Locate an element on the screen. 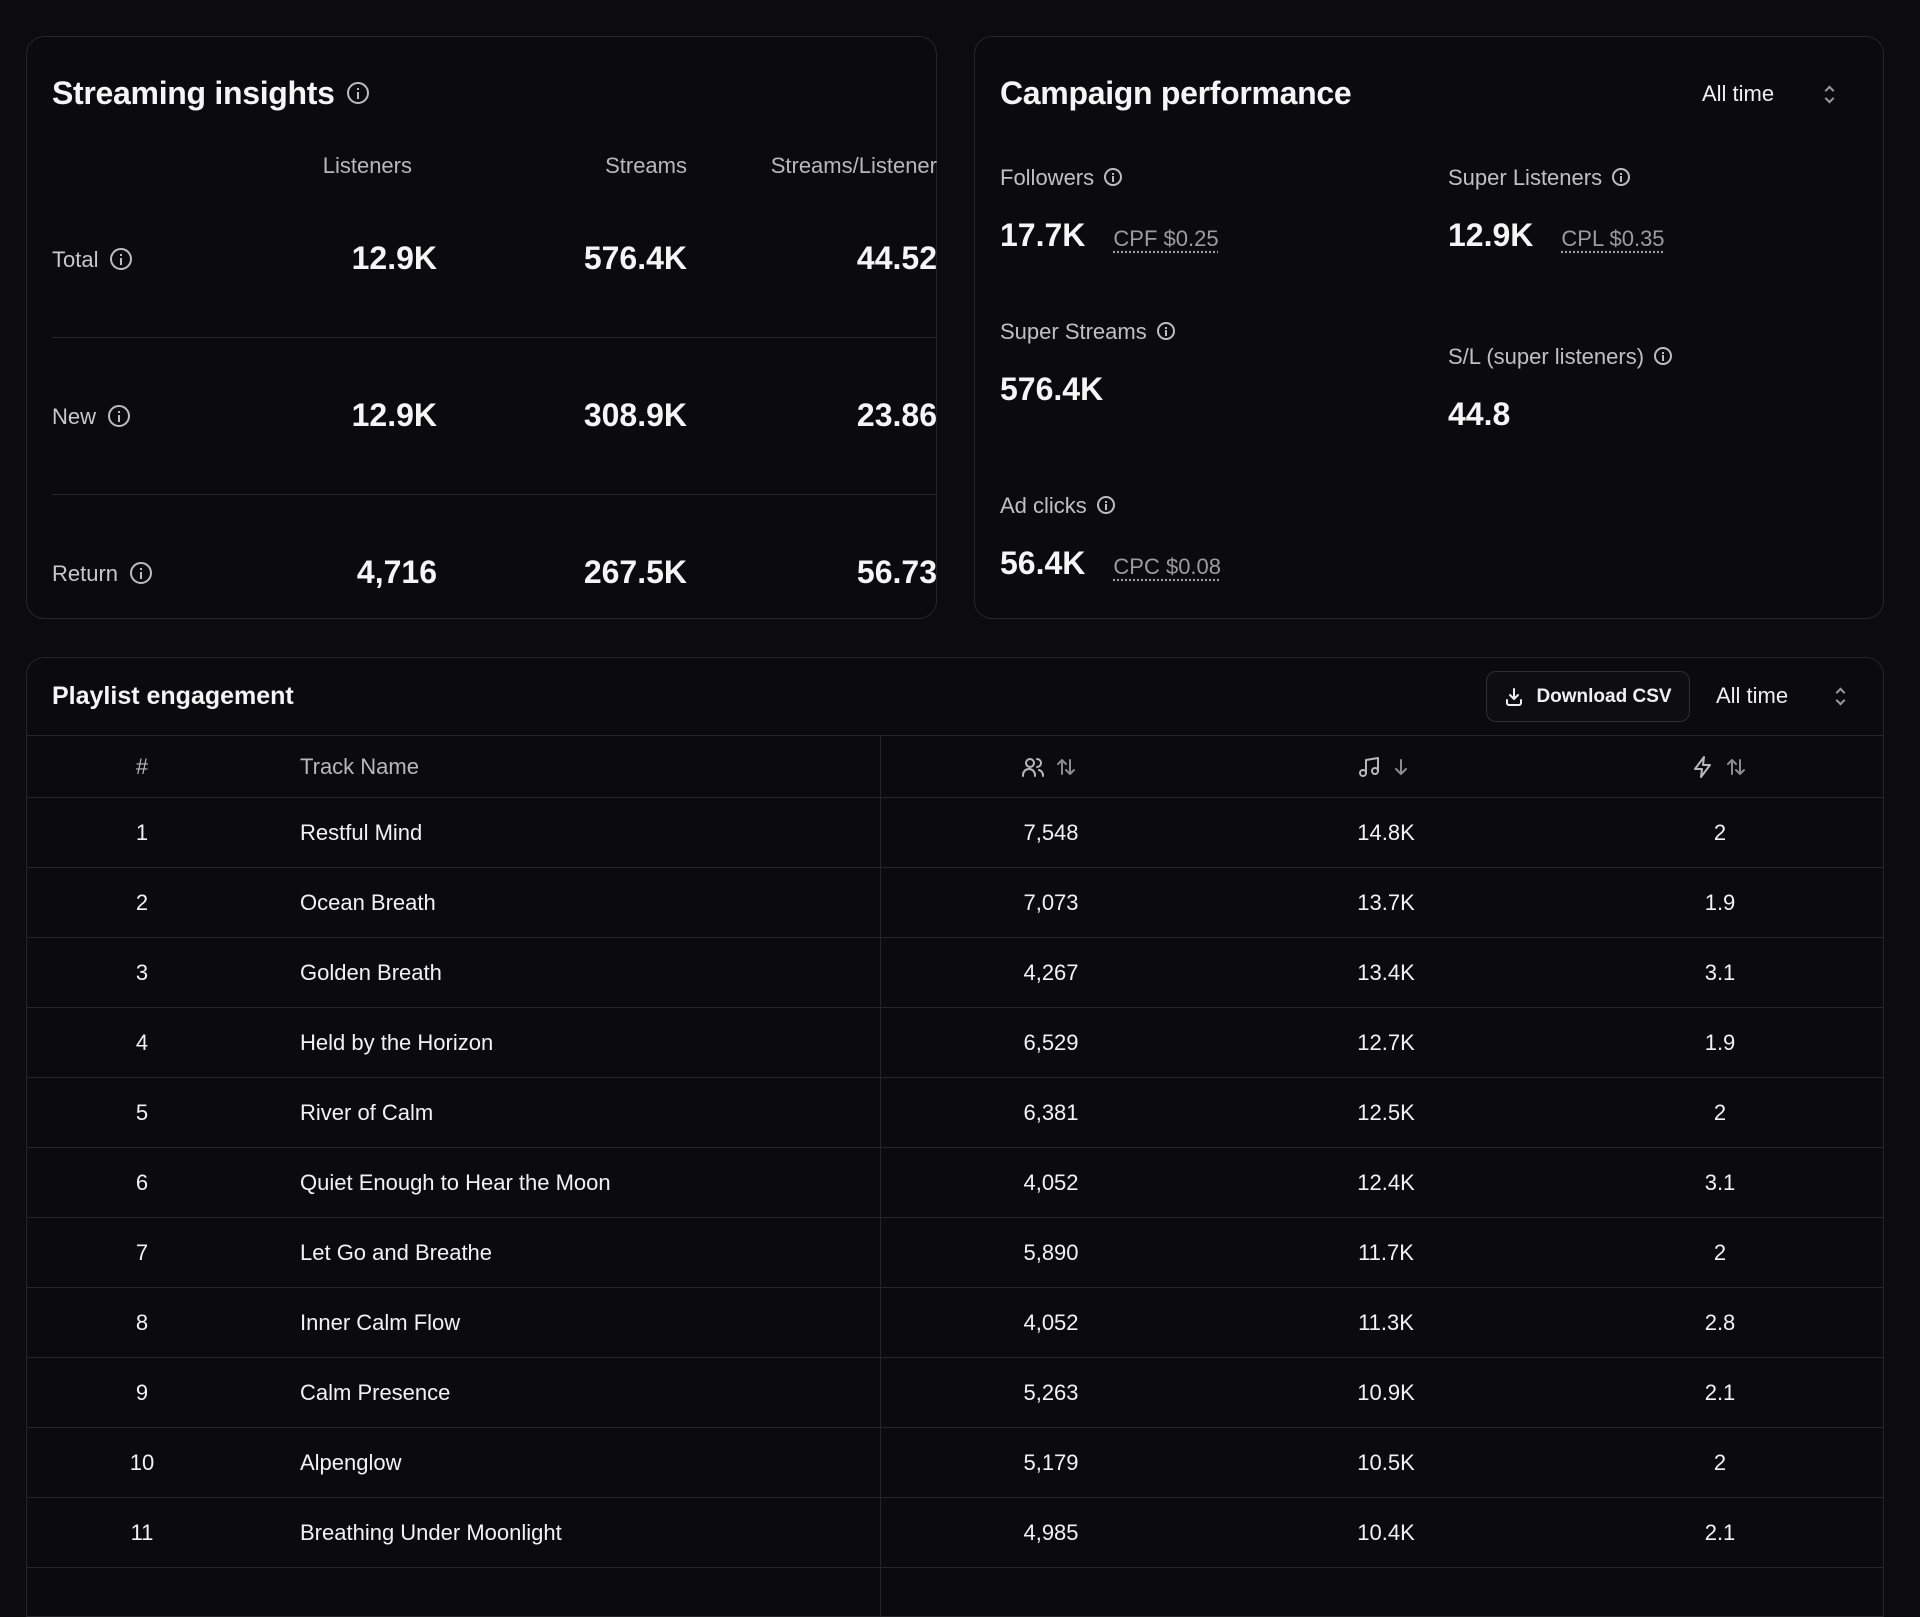  track-number: 8 is located at coordinates (142, 1322).